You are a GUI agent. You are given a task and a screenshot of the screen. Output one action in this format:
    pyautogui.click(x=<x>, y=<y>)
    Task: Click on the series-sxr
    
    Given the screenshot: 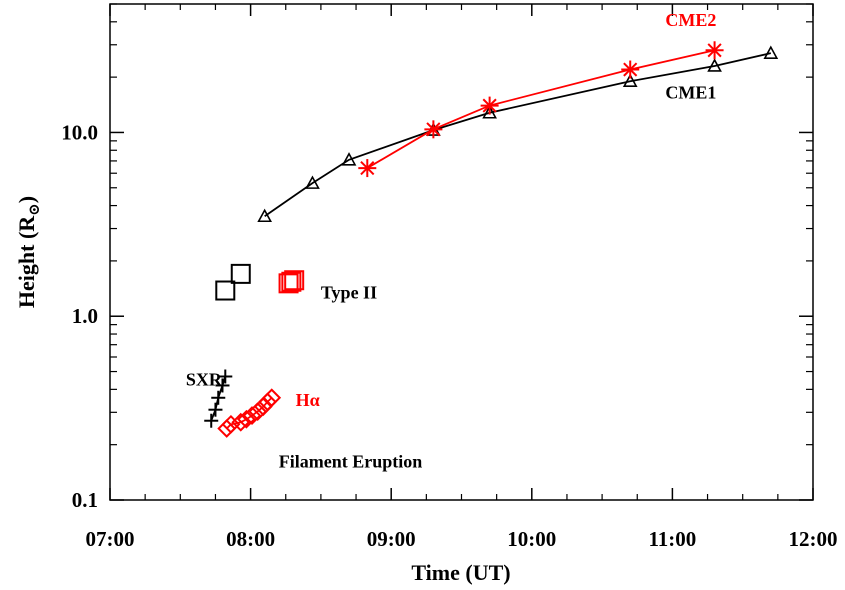 What is the action you would take?
    pyautogui.click(x=218, y=398)
    